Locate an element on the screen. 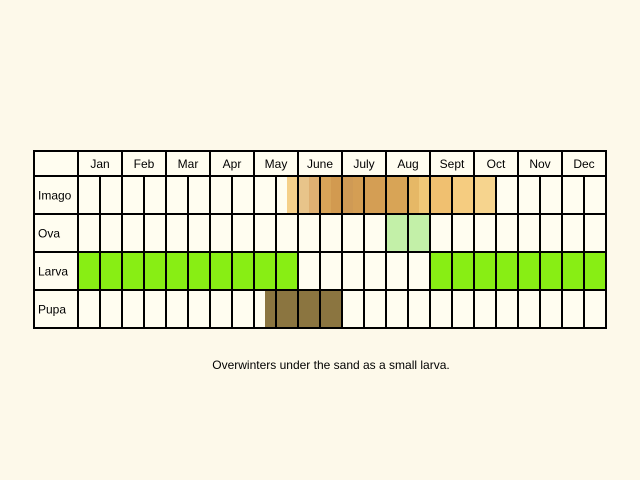  month-label-apr: Apr is located at coordinates (232, 164).